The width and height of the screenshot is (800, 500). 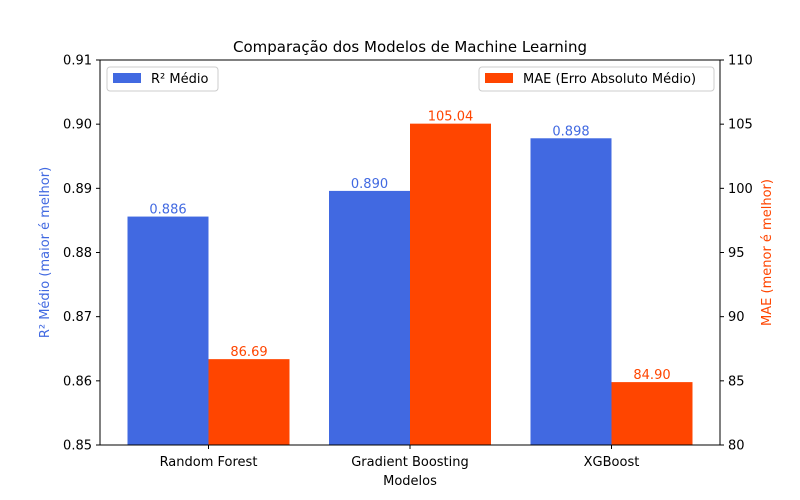 What do you see at coordinates (77, 61) in the screenshot?
I see `y-tick-label-left: 0.91` at bounding box center [77, 61].